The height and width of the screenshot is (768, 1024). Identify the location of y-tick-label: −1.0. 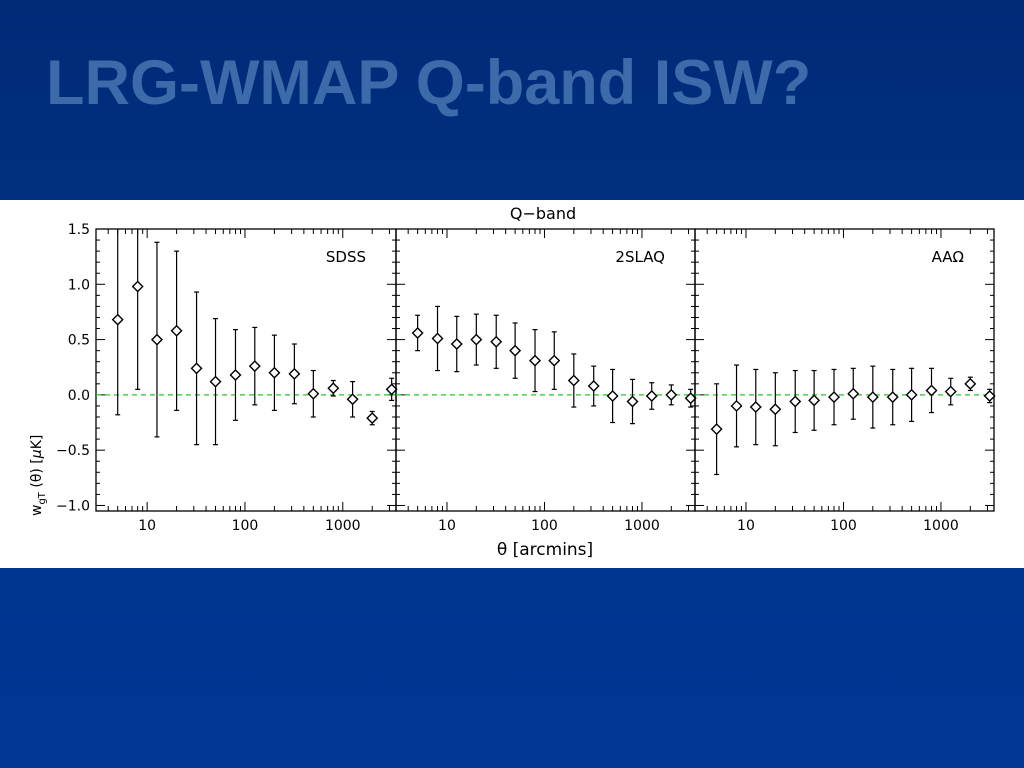
(73, 506).